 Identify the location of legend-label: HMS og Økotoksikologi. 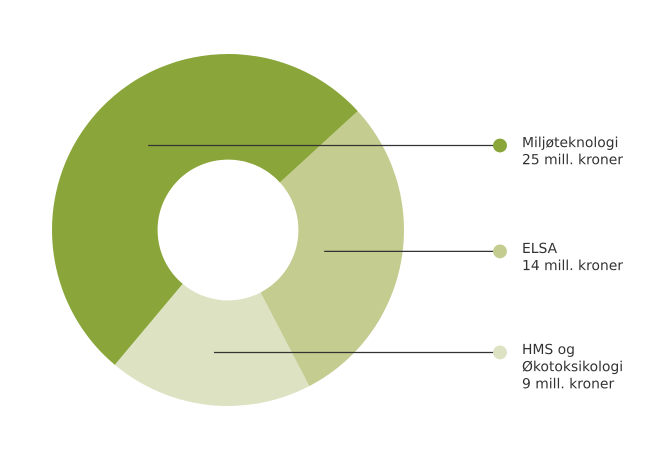
(572, 359).